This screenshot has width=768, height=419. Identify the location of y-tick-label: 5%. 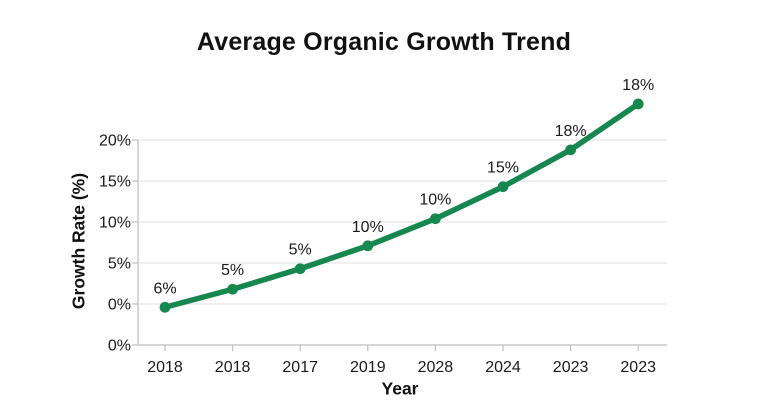
(119, 264).